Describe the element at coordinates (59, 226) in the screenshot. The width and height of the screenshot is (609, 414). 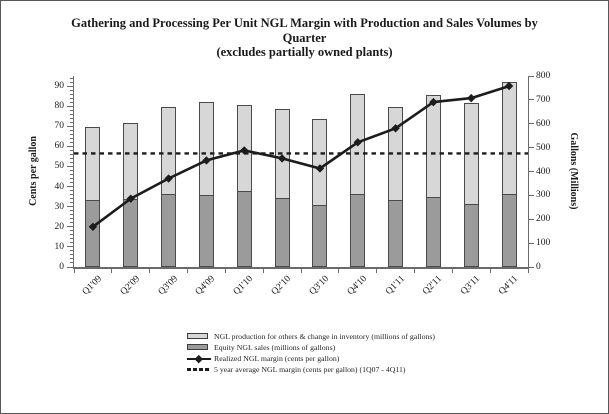
I see `left-axis-tick-label: 20` at that location.